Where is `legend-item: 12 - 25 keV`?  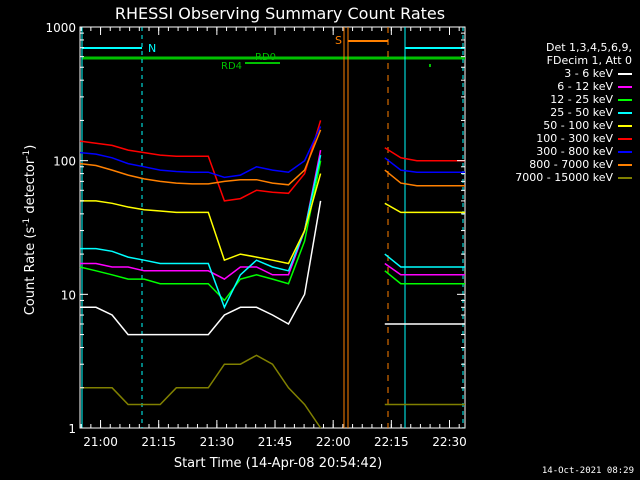
legend-item: 12 - 25 keV is located at coordinates (552, 99).